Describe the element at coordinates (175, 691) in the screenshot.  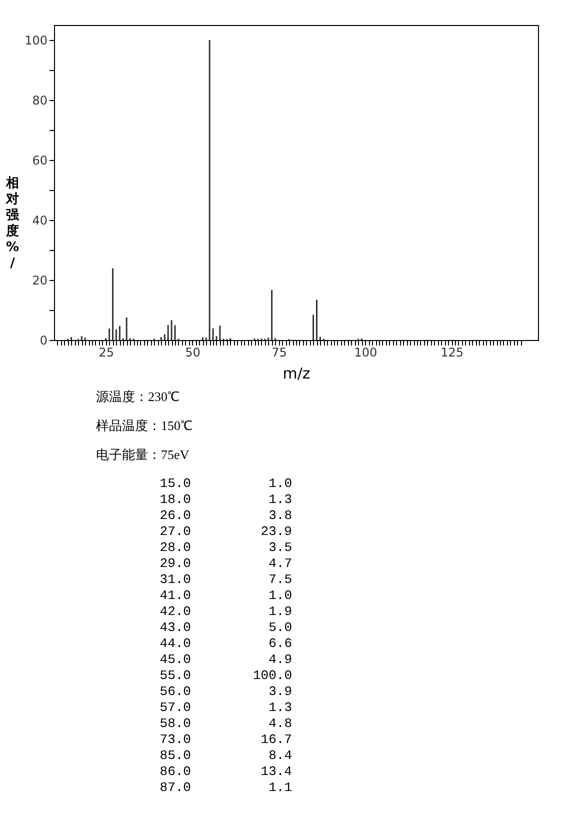
I see `category-label: 56.0` at that location.